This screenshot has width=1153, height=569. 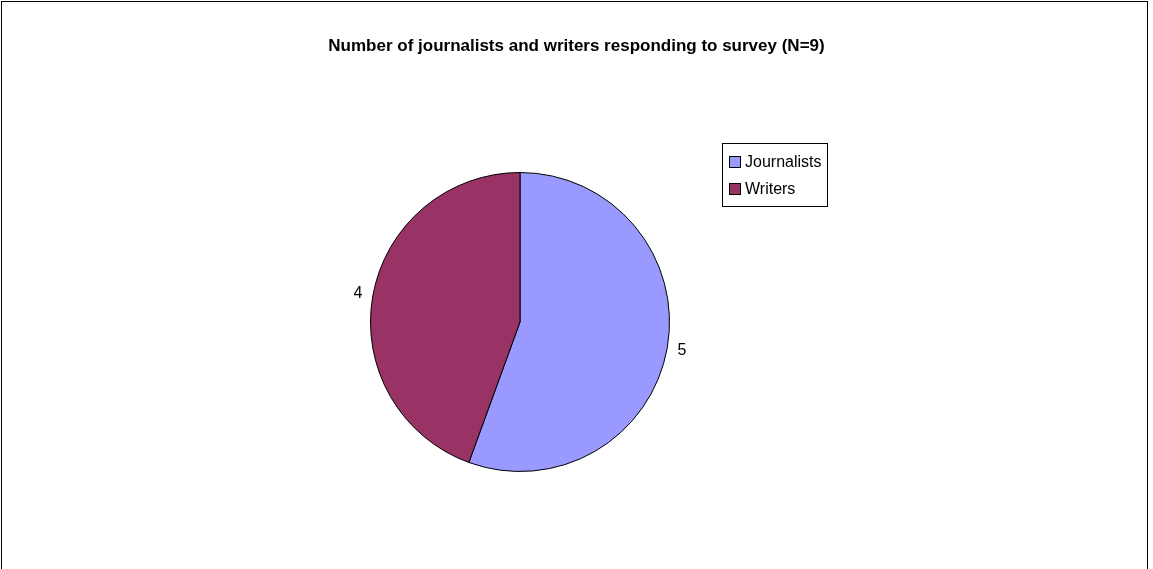 What do you see at coordinates (770, 188) in the screenshot?
I see `legend-label: Writers` at bounding box center [770, 188].